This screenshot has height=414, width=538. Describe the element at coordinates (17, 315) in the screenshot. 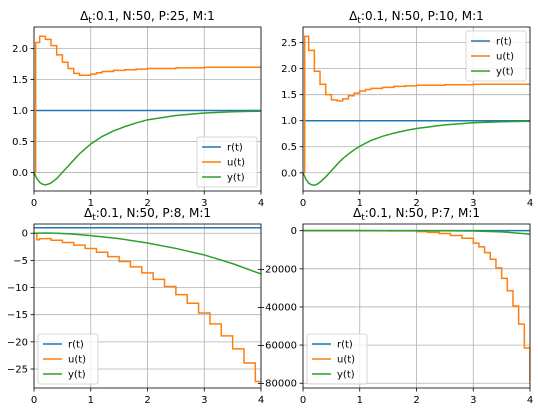

I see `y-tick-label: −15` at that location.